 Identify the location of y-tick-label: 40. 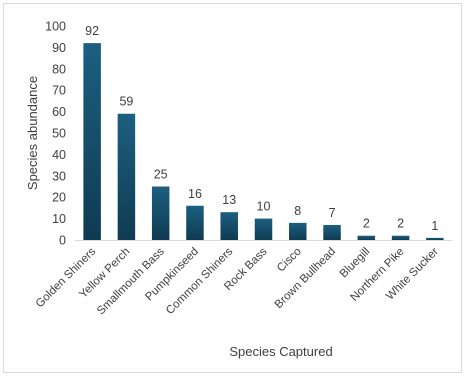
(59, 155).